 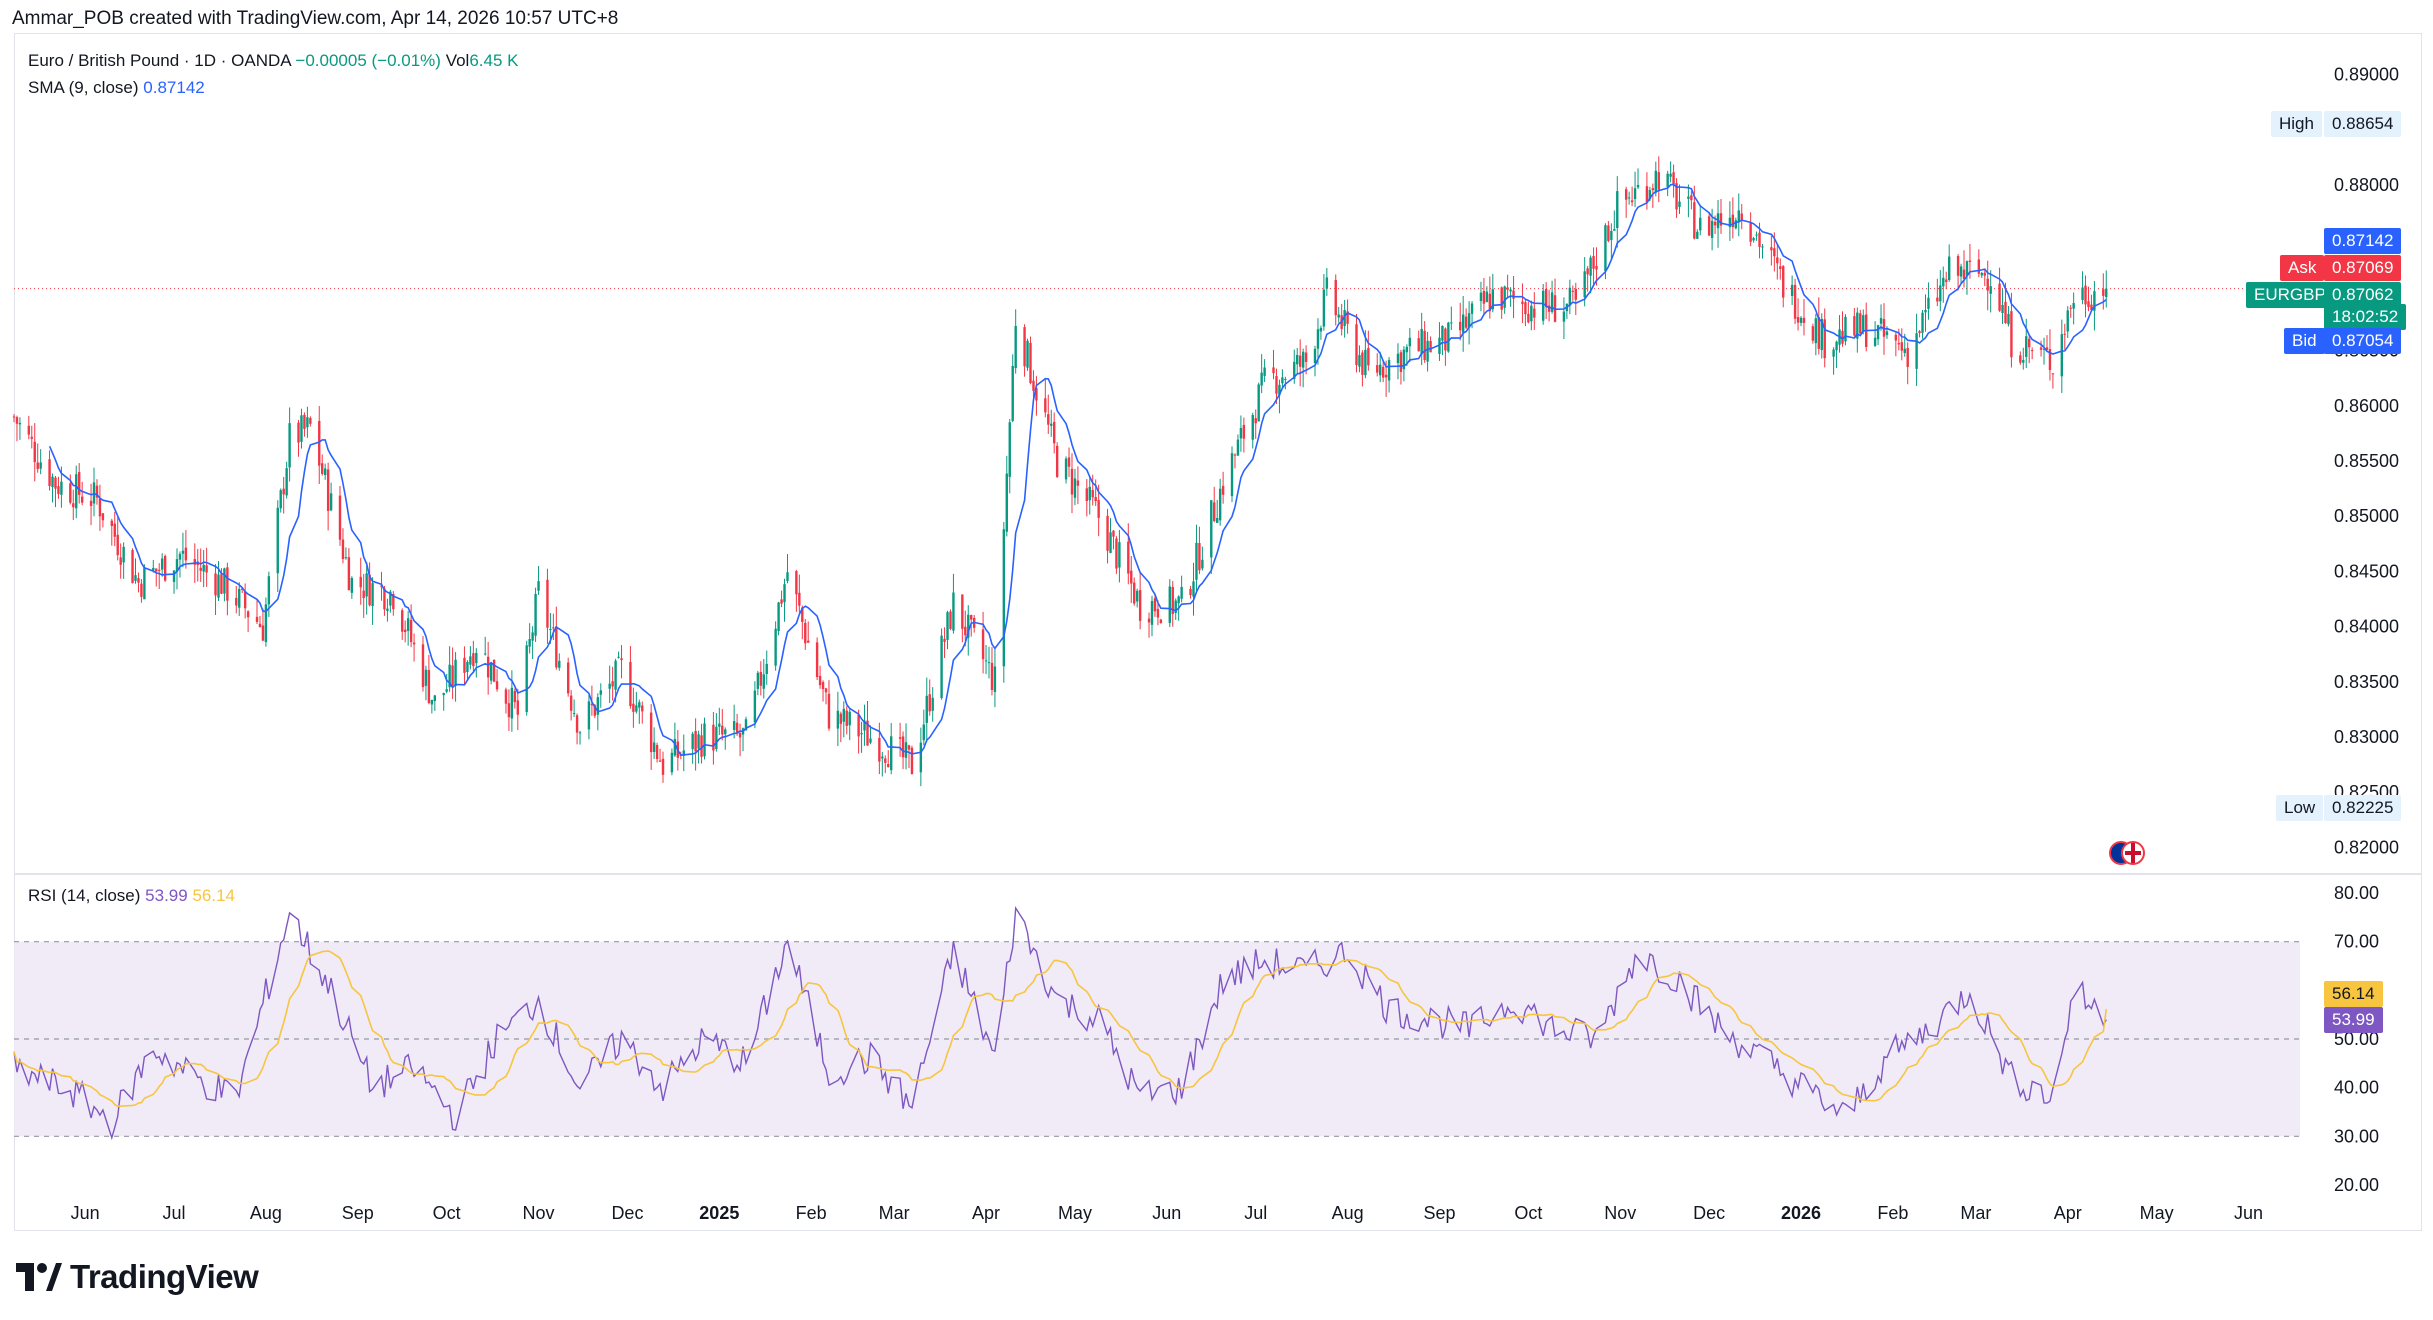 What do you see at coordinates (2356, 1088) in the screenshot?
I see `rsi-tick-label: 40.00` at bounding box center [2356, 1088].